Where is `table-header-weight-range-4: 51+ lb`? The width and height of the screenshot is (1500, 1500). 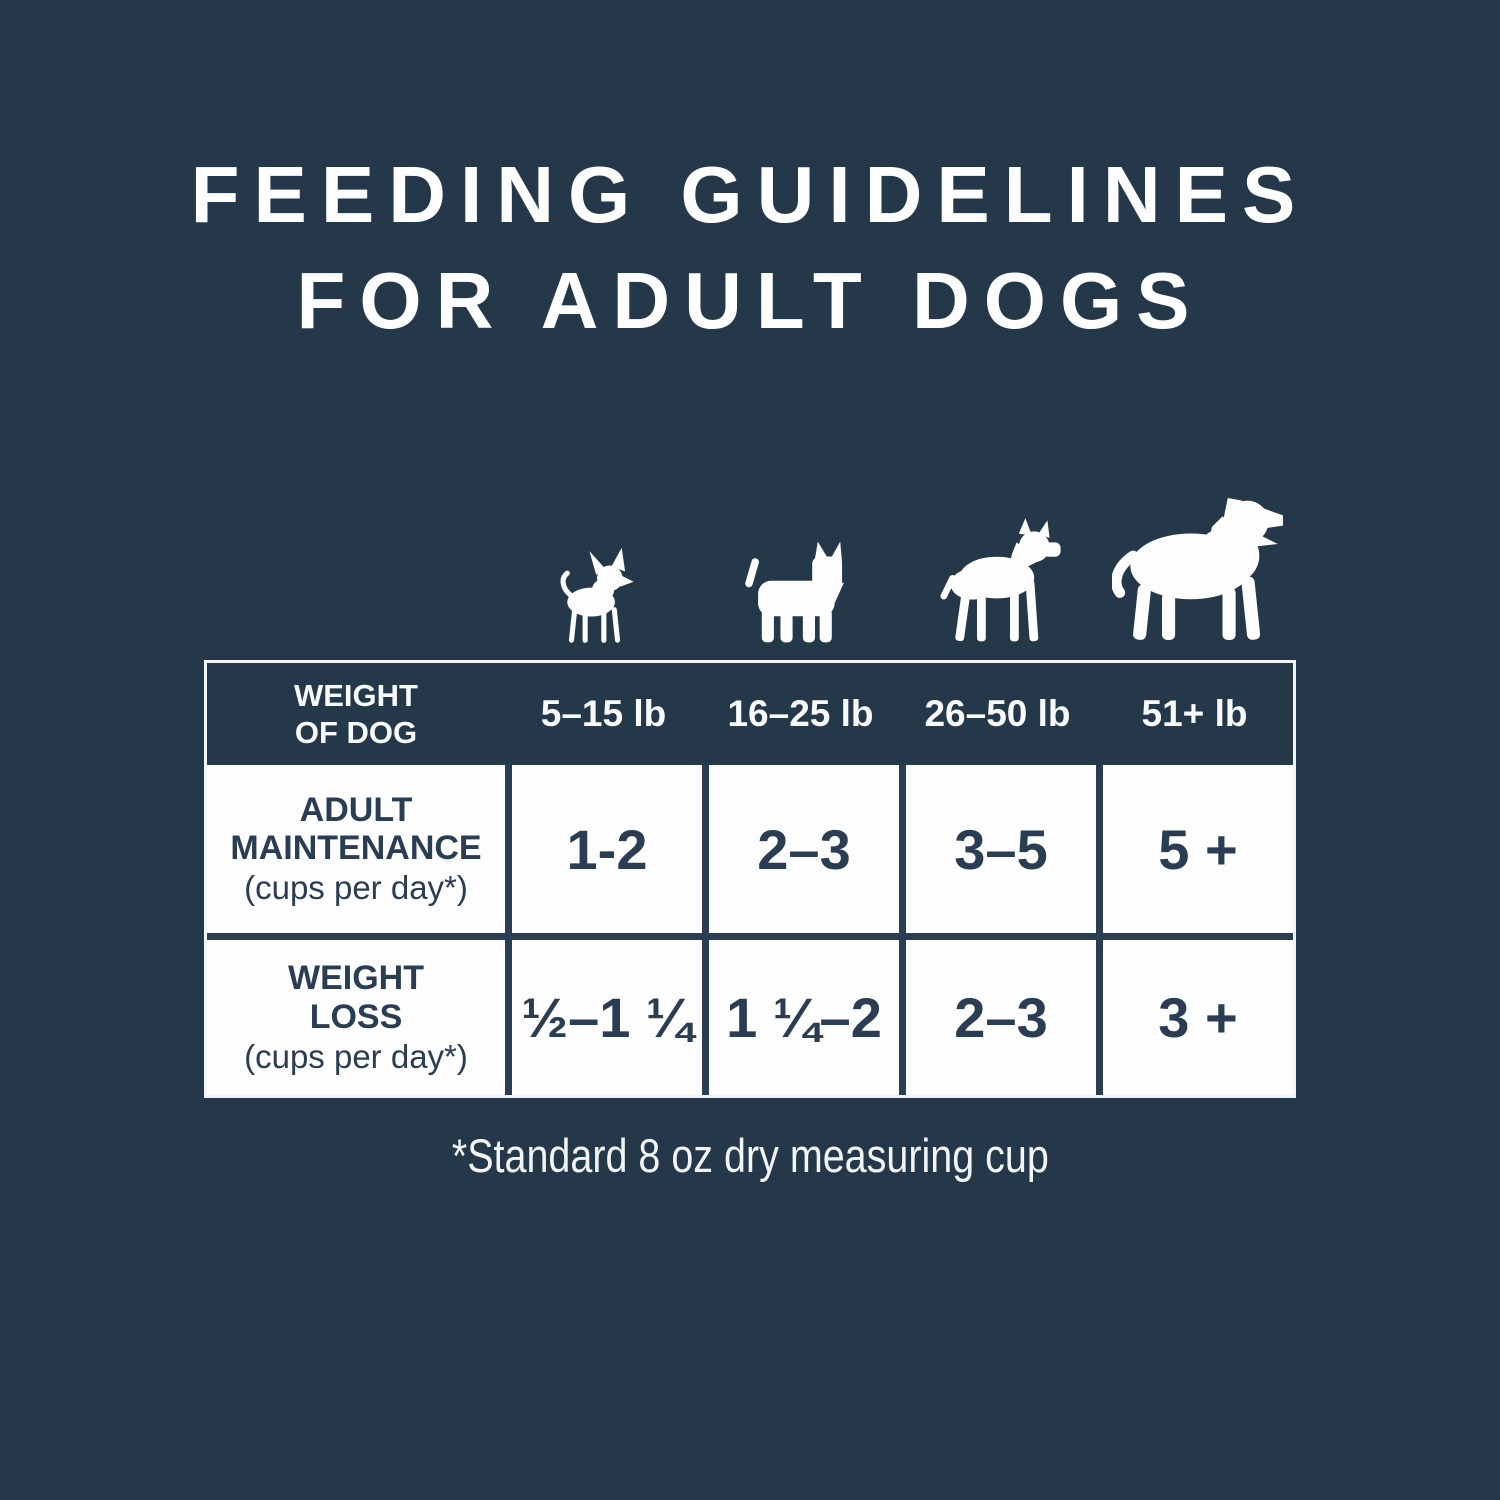 table-header-weight-range-4: 51+ lb is located at coordinates (1194, 714).